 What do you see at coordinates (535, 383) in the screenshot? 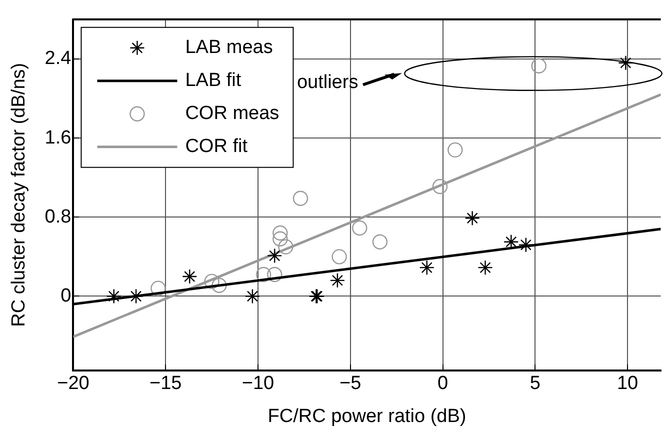
I see `x-tick-label: 5` at bounding box center [535, 383].